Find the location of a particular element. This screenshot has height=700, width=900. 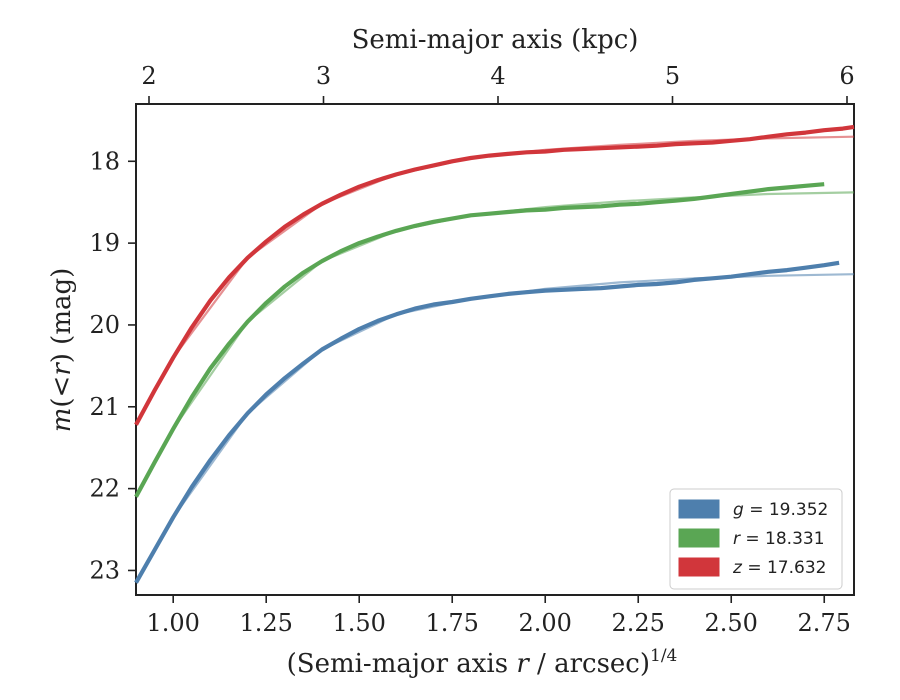

x-tick-label: 2.25 is located at coordinates (638, 623).